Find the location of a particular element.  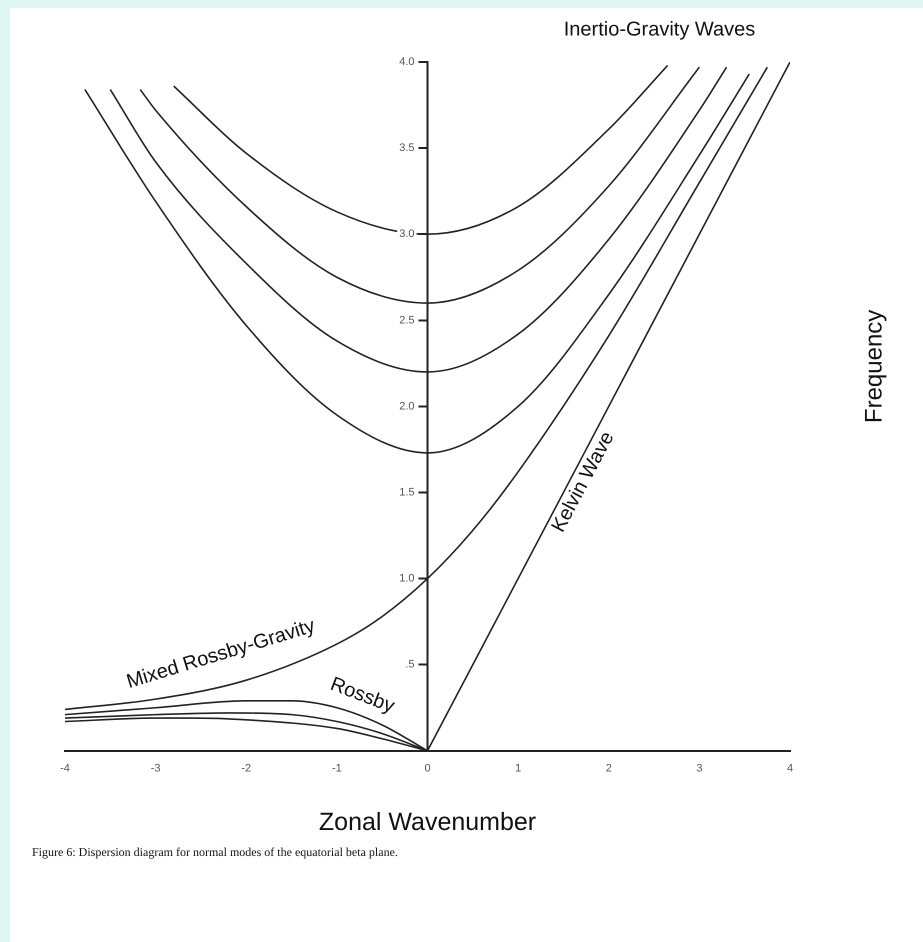

x-tick-label: -2 is located at coordinates (246, 768).